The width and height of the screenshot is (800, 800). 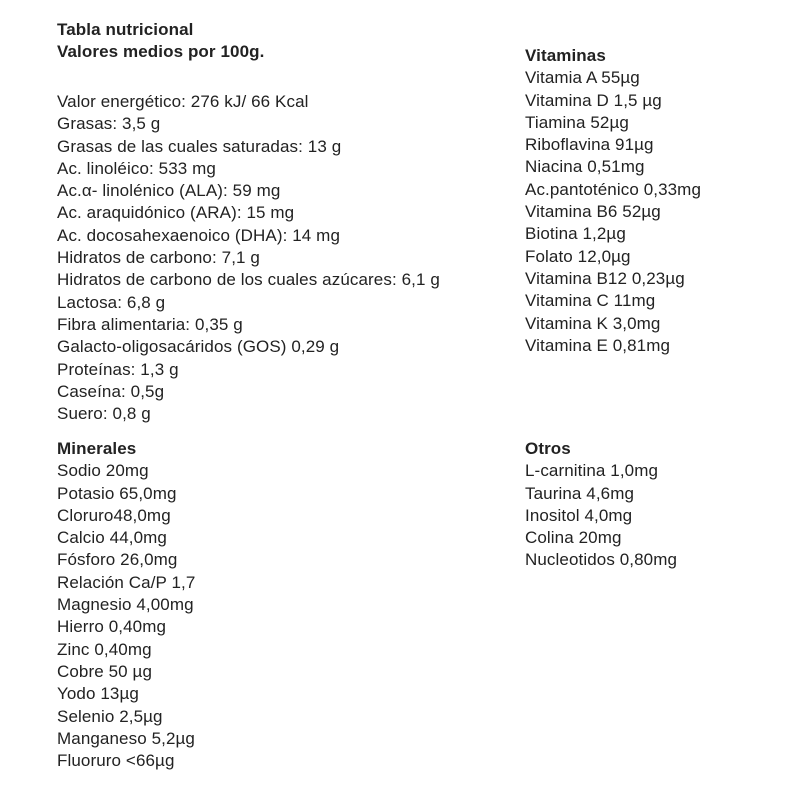 I want to click on macronutrient-row: Valor energético: 276 kJ/ 66 Kcal, so click(x=183, y=101).